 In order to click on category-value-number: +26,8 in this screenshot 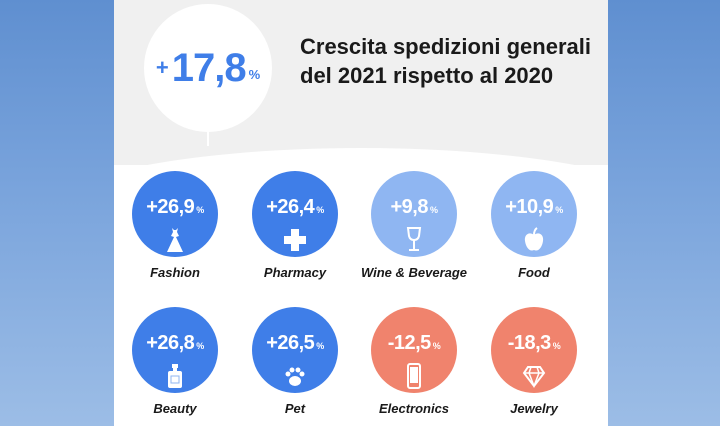, I will do `click(170, 343)`.